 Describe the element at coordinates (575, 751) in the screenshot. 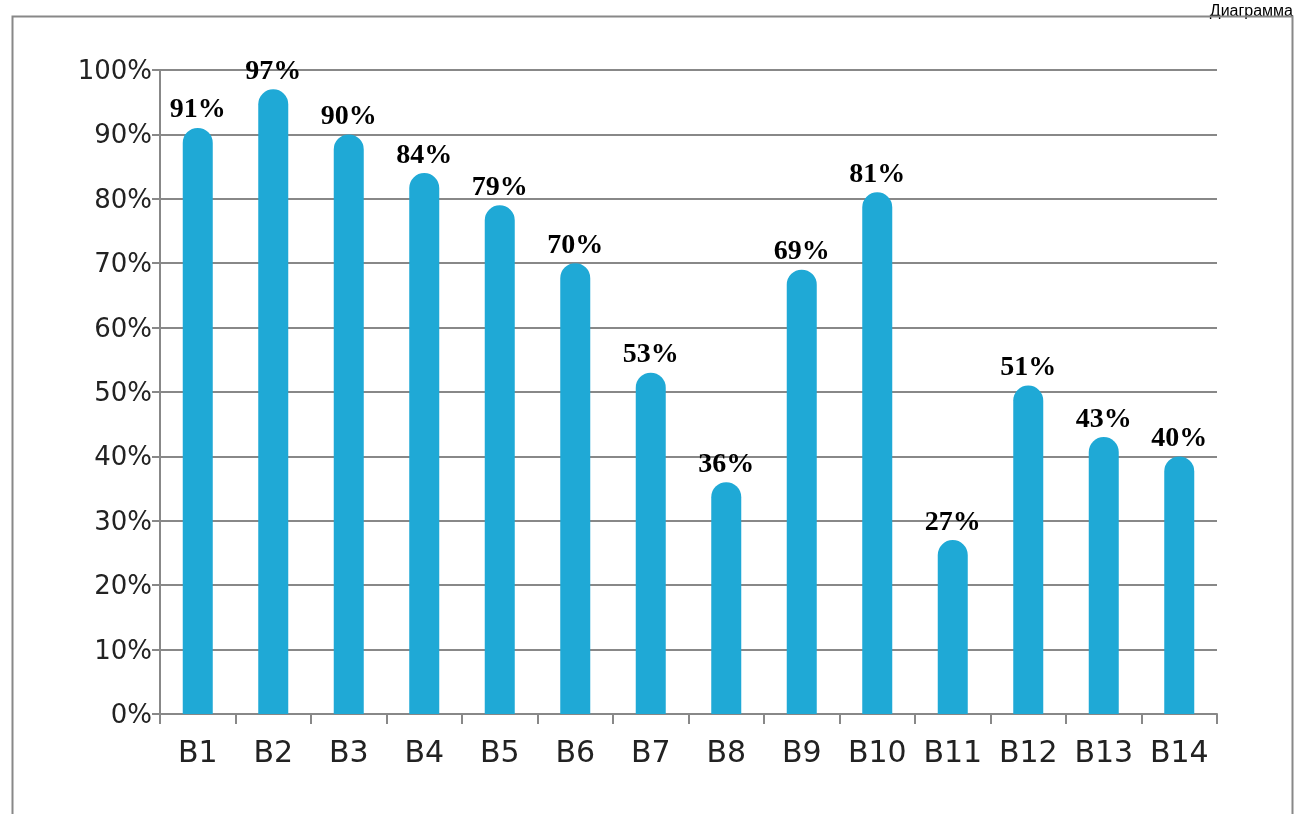

I see `x-tick-label: B6` at that location.